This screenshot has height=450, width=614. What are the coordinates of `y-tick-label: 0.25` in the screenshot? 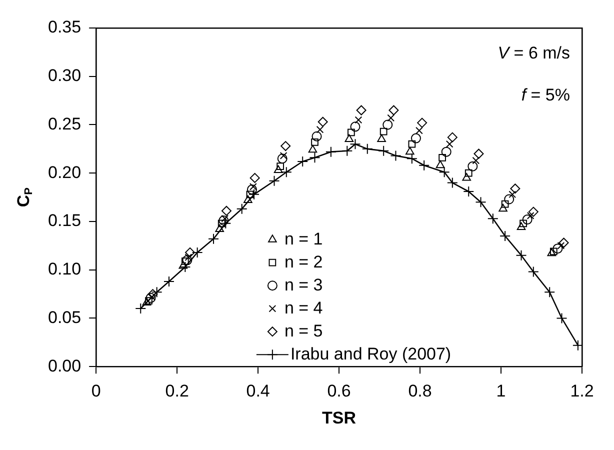 It's located at (65, 124).